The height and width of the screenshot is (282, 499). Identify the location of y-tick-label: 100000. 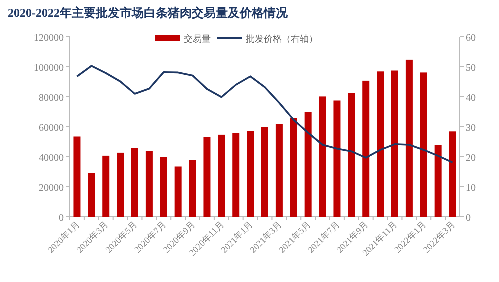
(49, 68).